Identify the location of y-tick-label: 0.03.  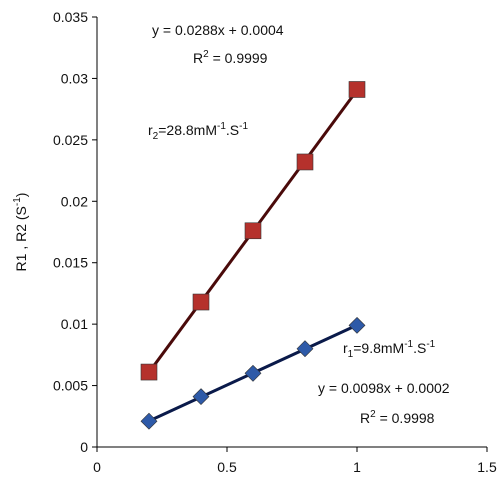
(74, 78).